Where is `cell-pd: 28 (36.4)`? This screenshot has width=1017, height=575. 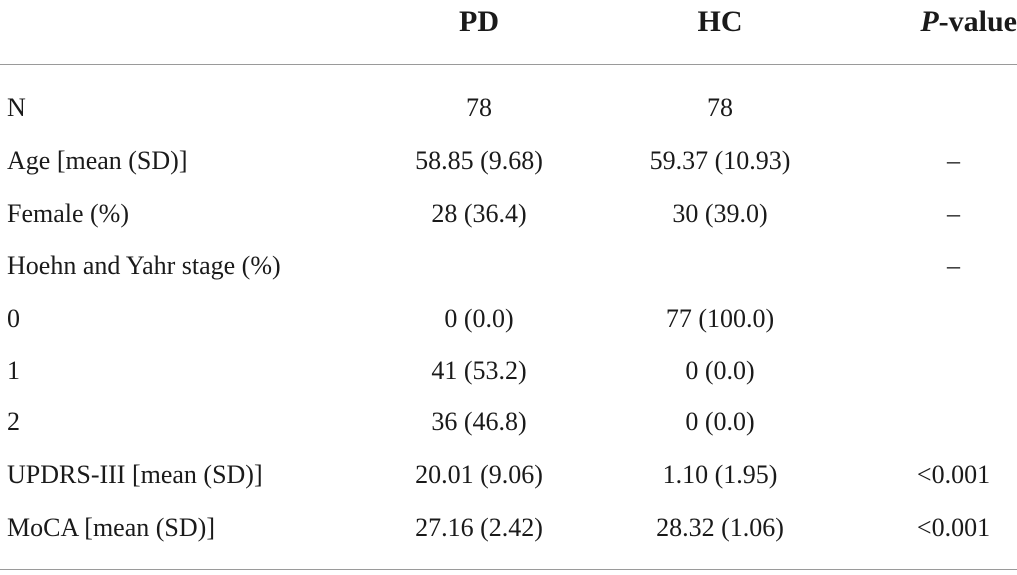
cell-pd: 28 (36.4) is located at coordinates (479, 213).